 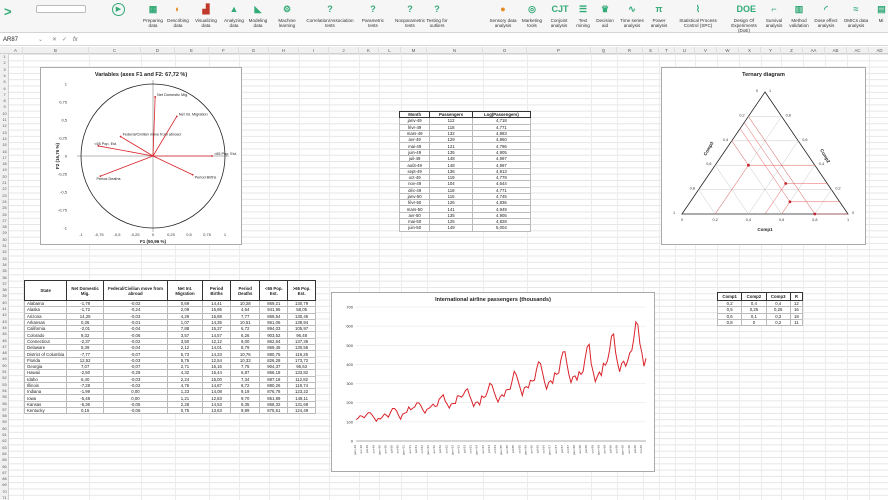 What do you see at coordinates (301, 366) in the screenshot?
I see `table-cell: 95,63` at bounding box center [301, 366].